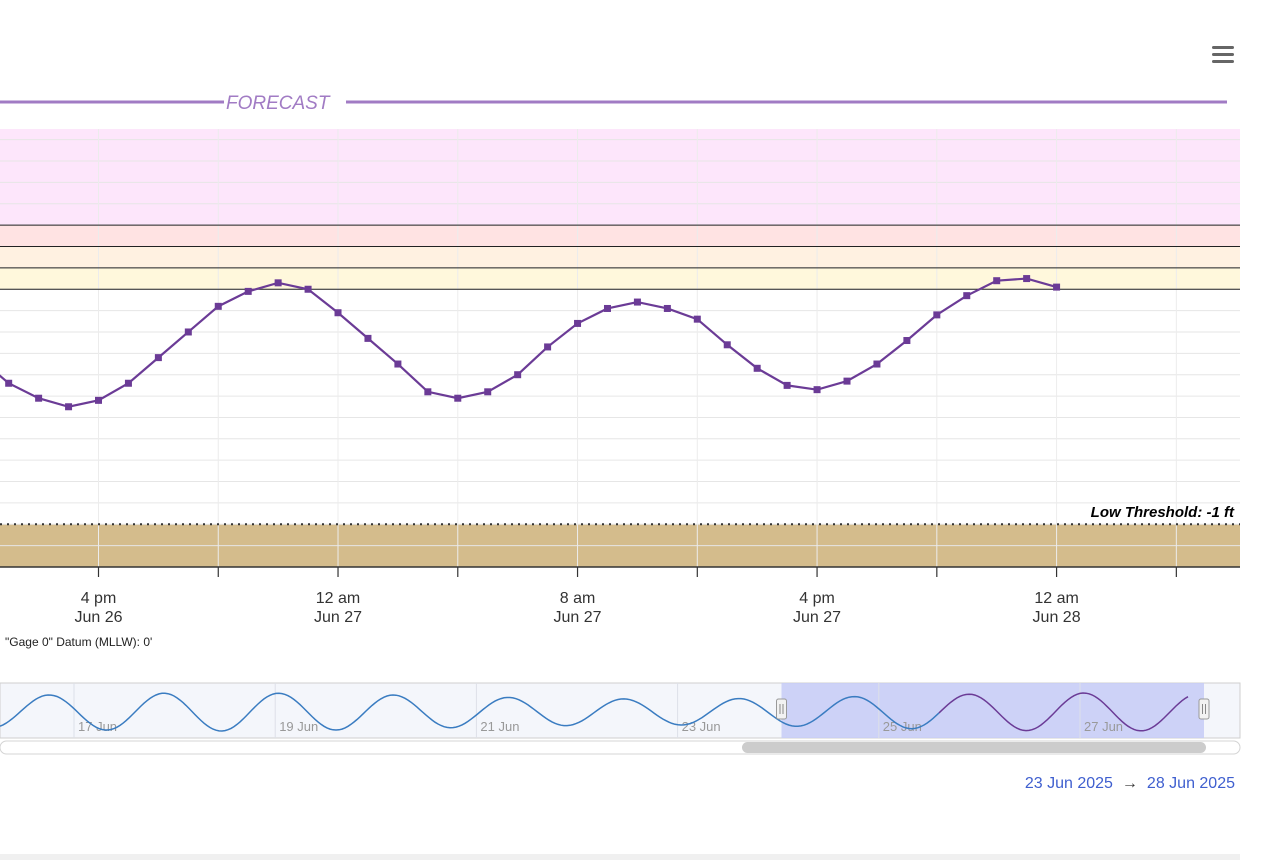  What do you see at coordinates (499, 726) in the screenshot?
I see `navigator-tick-label: 21 Jun` at bounding box center [499, 726].